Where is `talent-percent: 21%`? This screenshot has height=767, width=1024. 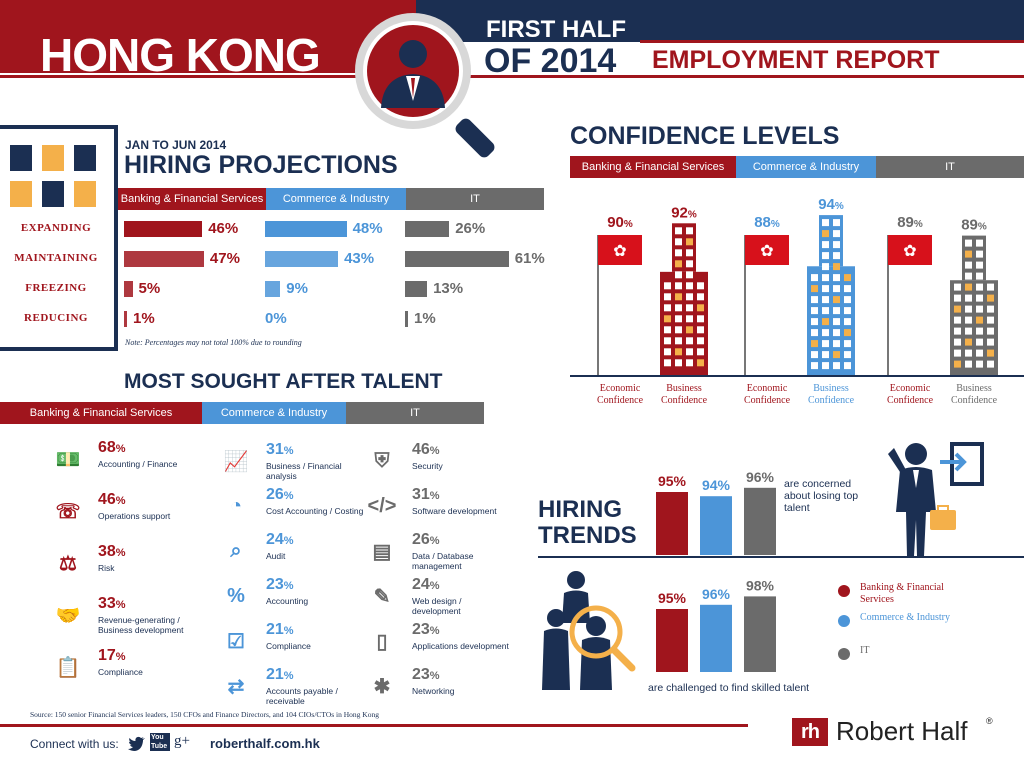 talent-percent: 21% is located at coordinates (280, 674).